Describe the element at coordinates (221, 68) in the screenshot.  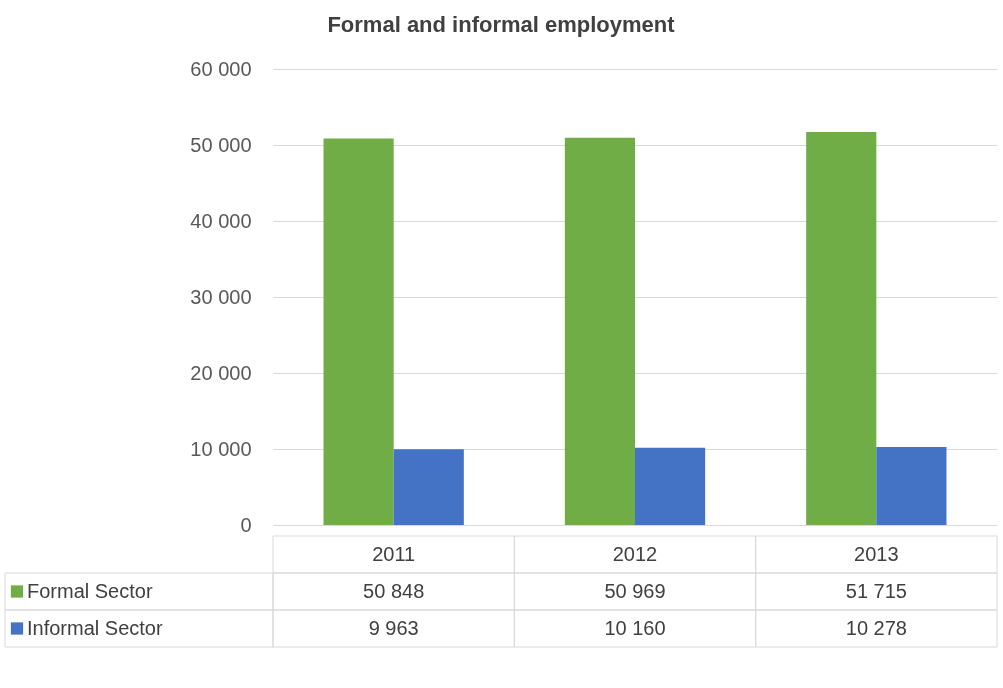
I see `y-tick-label: 60 000` at that location.